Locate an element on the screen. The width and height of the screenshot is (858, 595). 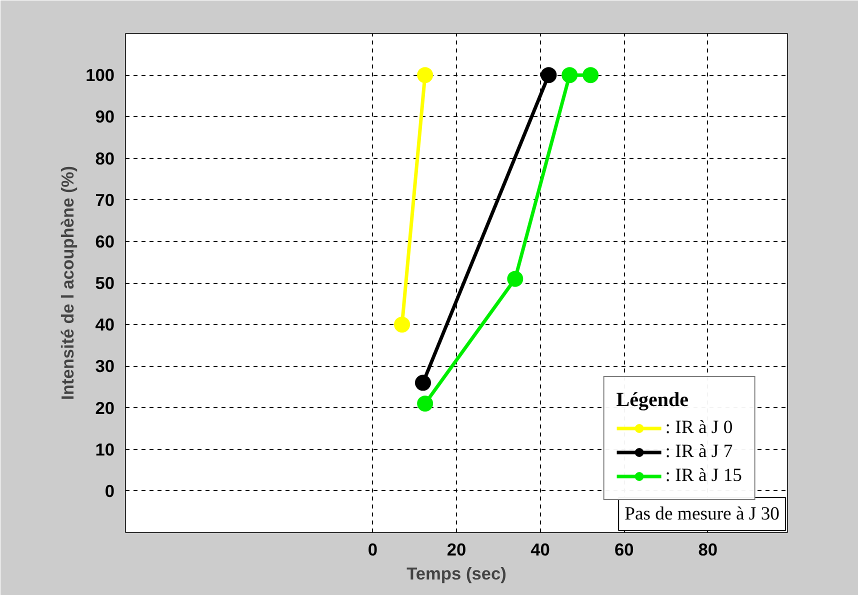
y-tick-label: 60 is located at coordinates (105, 241).